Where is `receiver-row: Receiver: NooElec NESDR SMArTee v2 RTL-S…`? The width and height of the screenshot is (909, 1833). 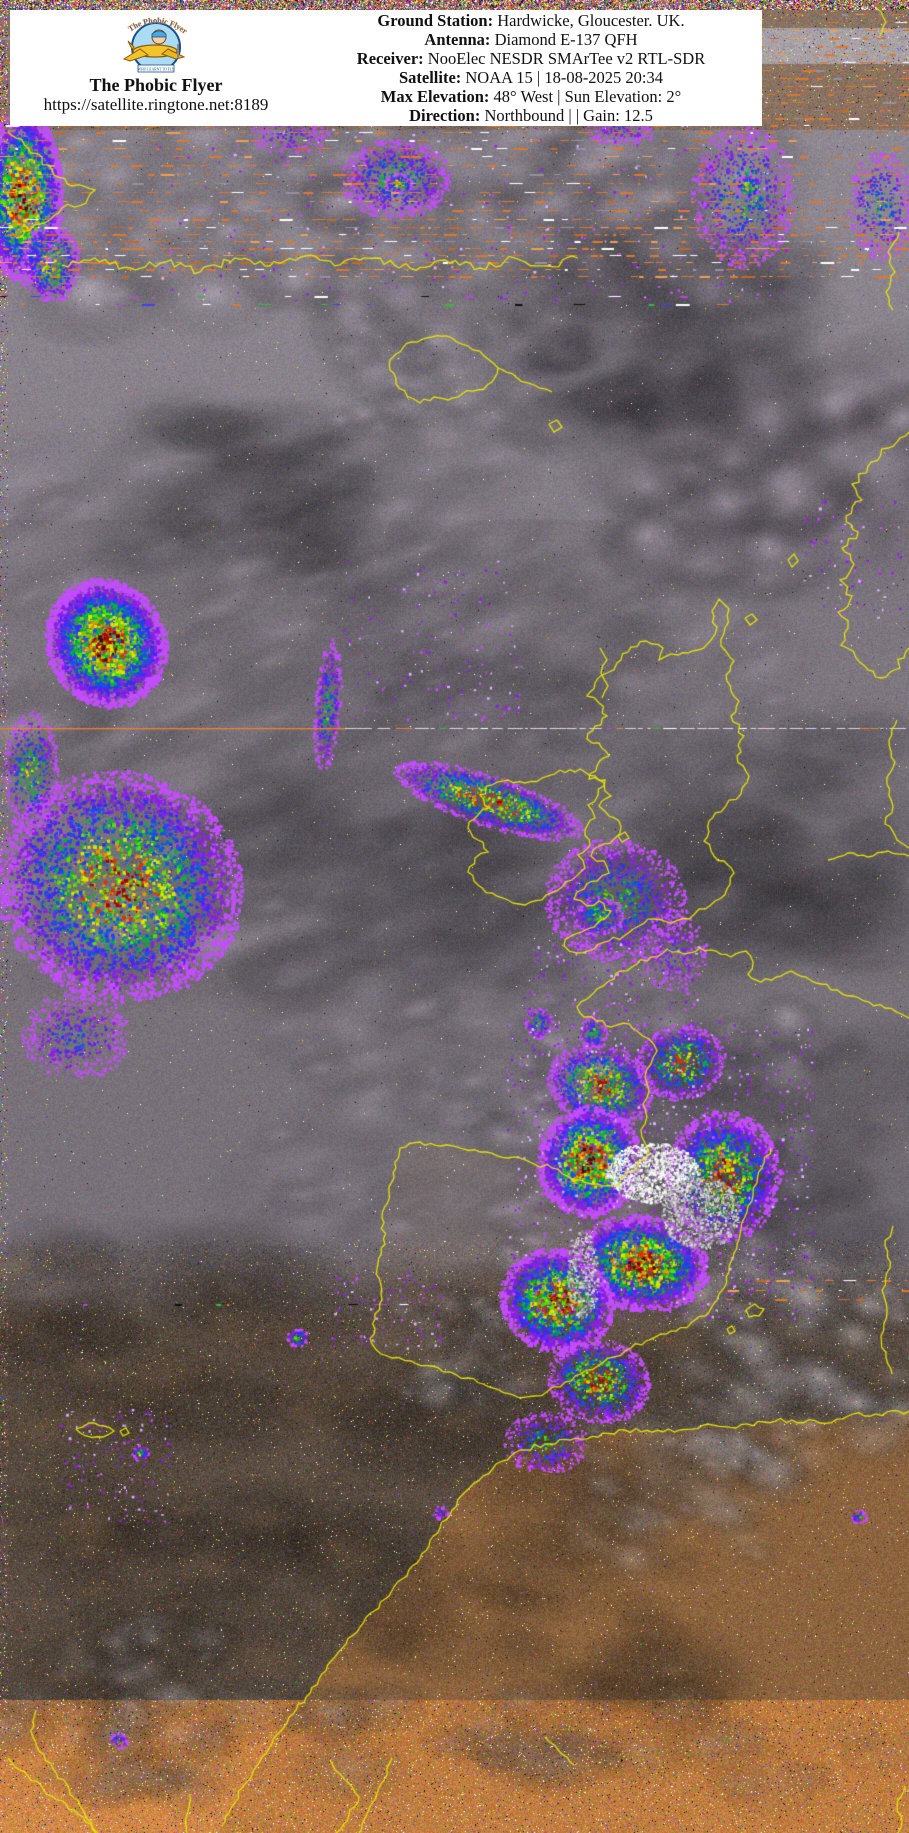 receiver-row: Receiver: NooElec NESDR SMArTee v2 RTL-S… is located at coordinates (531, 58).